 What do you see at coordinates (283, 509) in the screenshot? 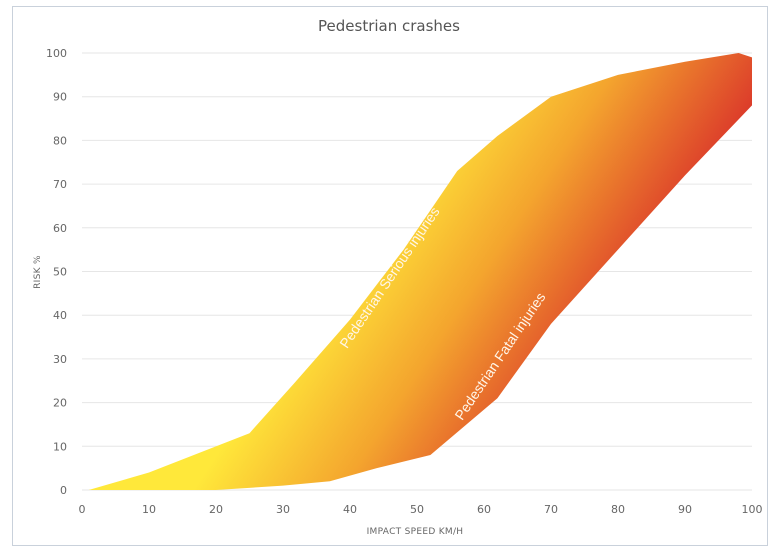
I see `x-tick-label: 30` at bounding box center [283, 509].